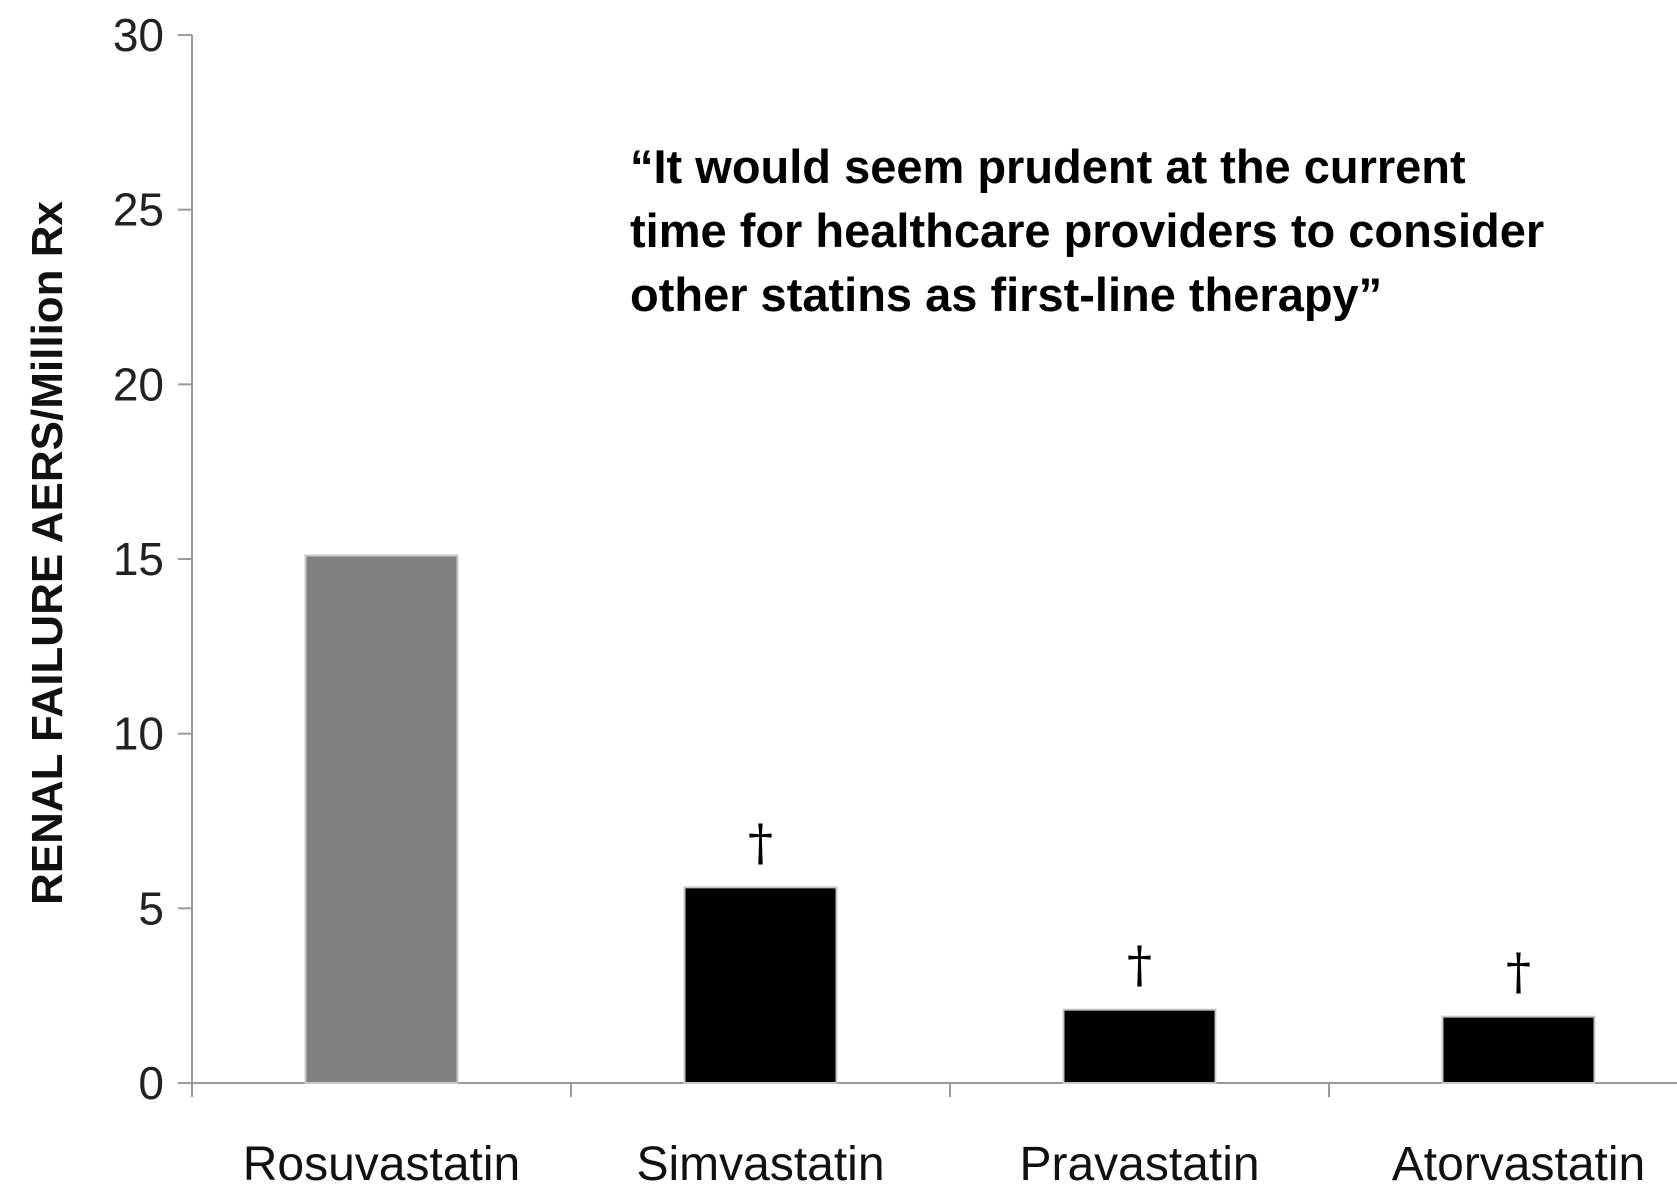  Describe the element at coordinates (138, 559) in the screenshot. I see `y-tick-label: 15` at that location.